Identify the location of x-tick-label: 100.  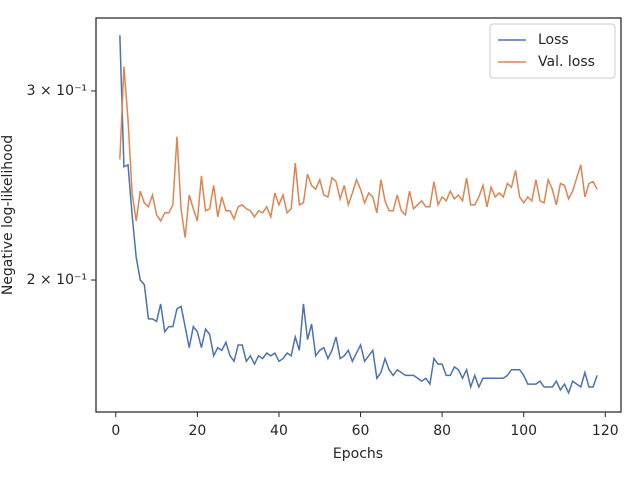
(523, 431).